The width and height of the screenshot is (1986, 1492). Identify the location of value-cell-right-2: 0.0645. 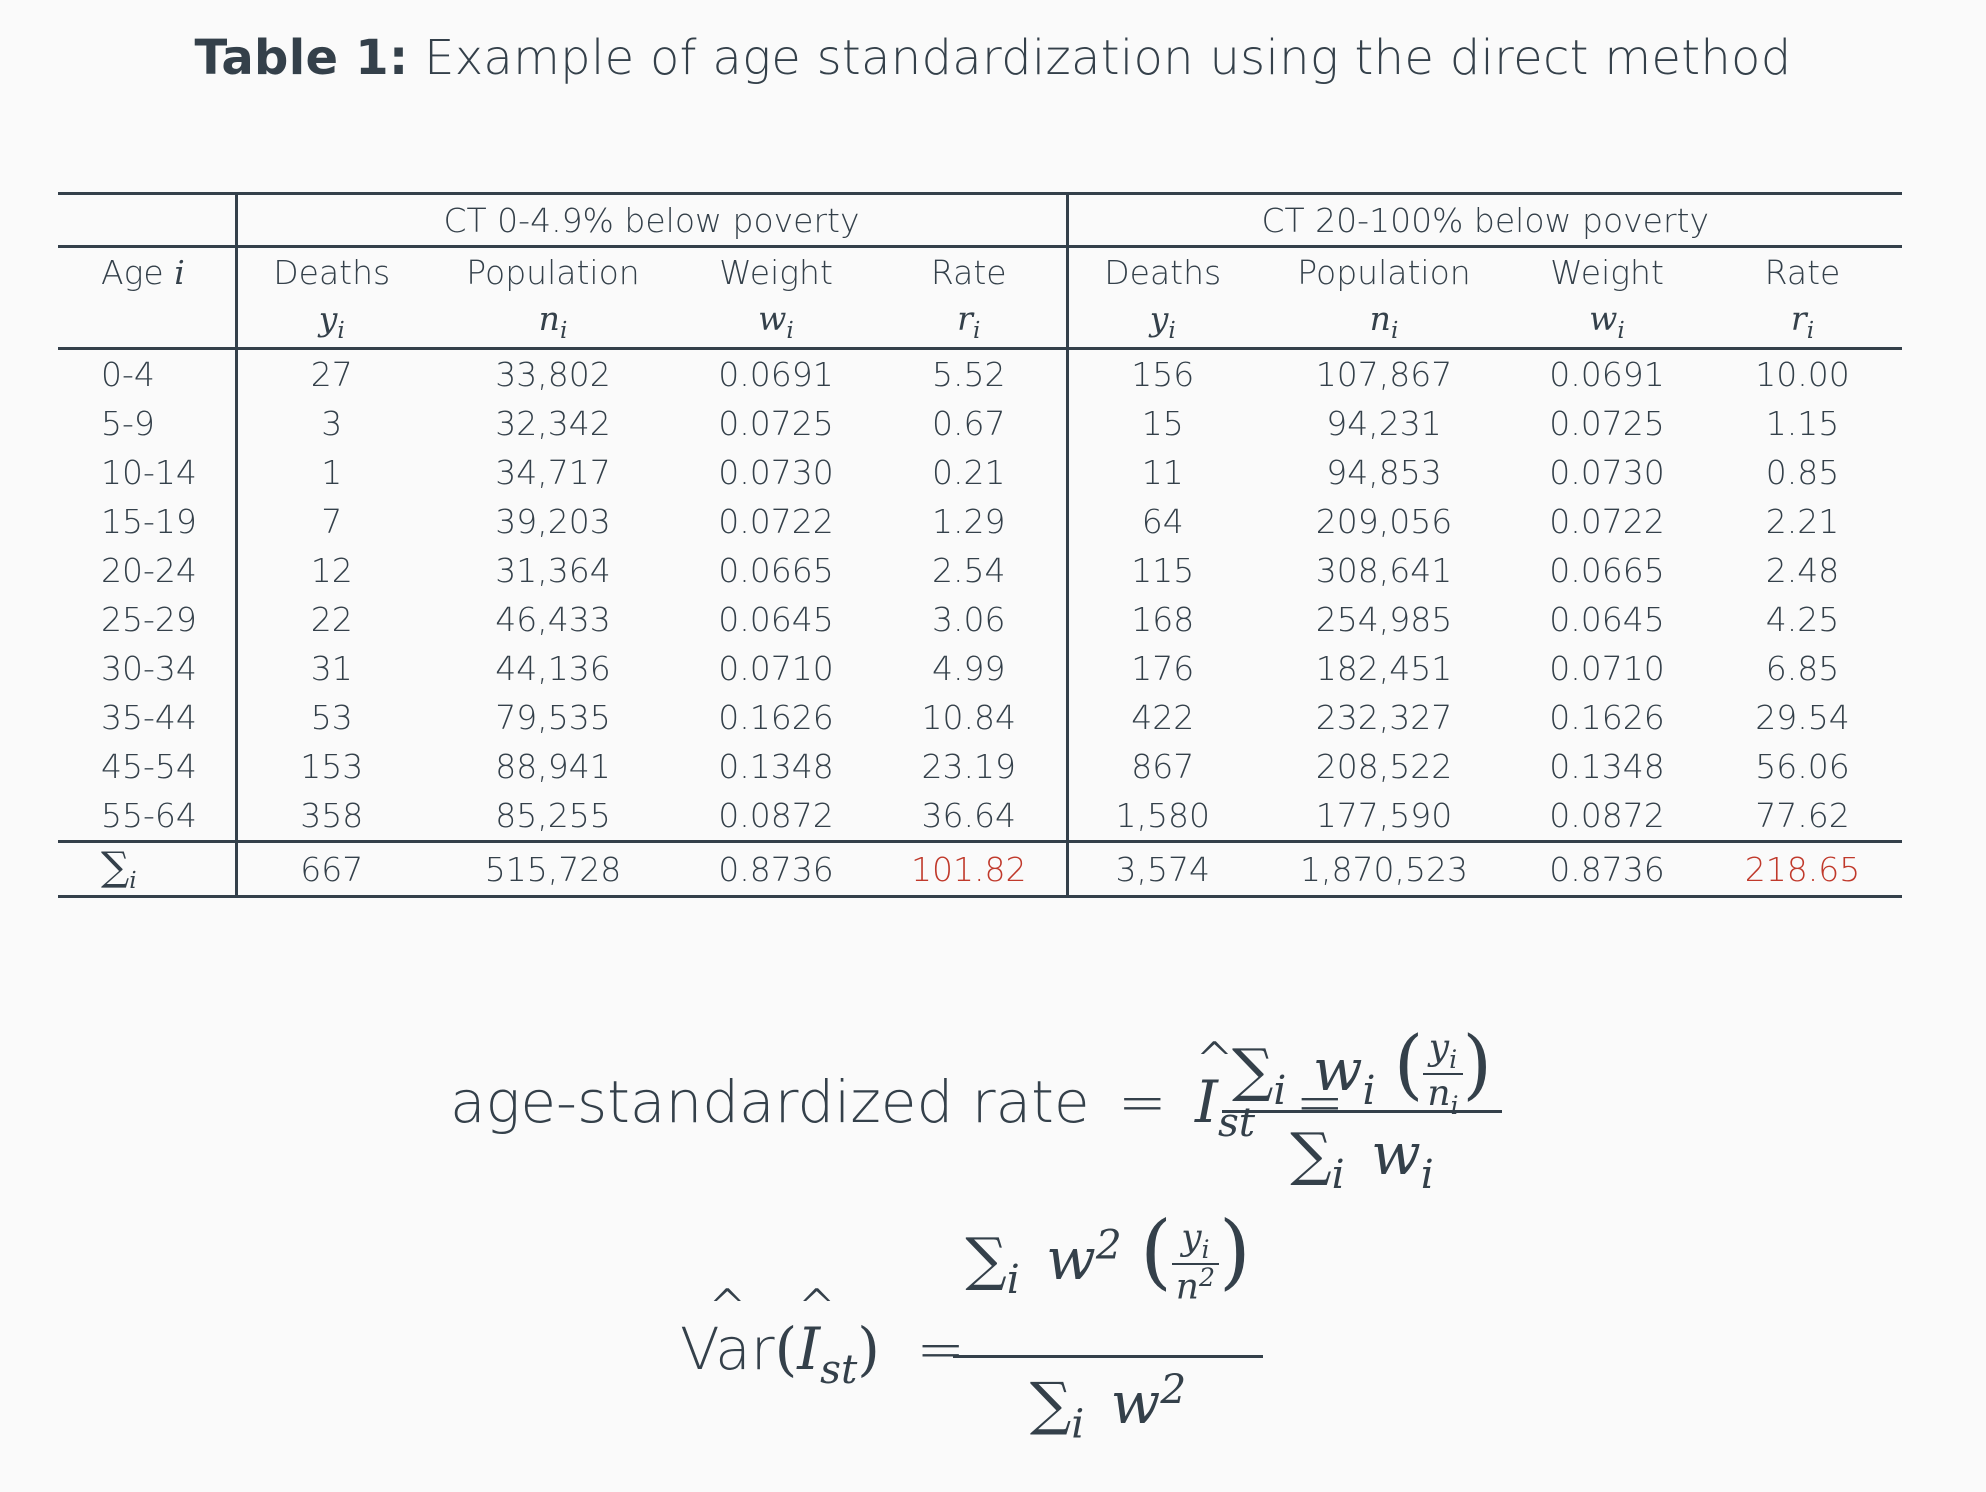
(1607, 619).